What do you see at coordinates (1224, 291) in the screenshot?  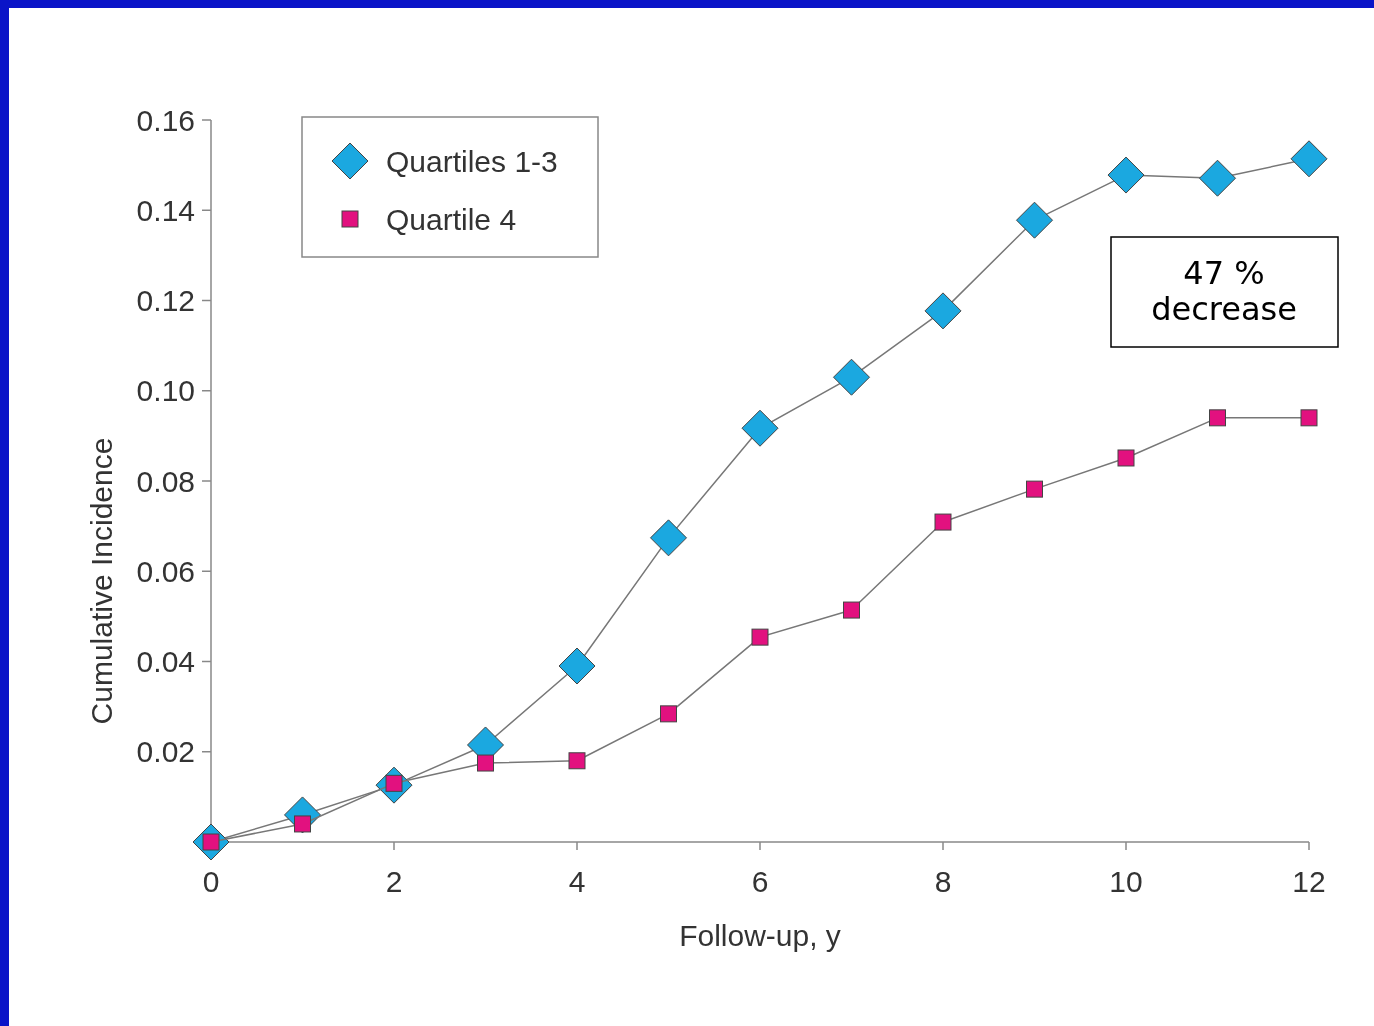 I see `annotation: 47 % decrease` at bounding box center [1224, 291].